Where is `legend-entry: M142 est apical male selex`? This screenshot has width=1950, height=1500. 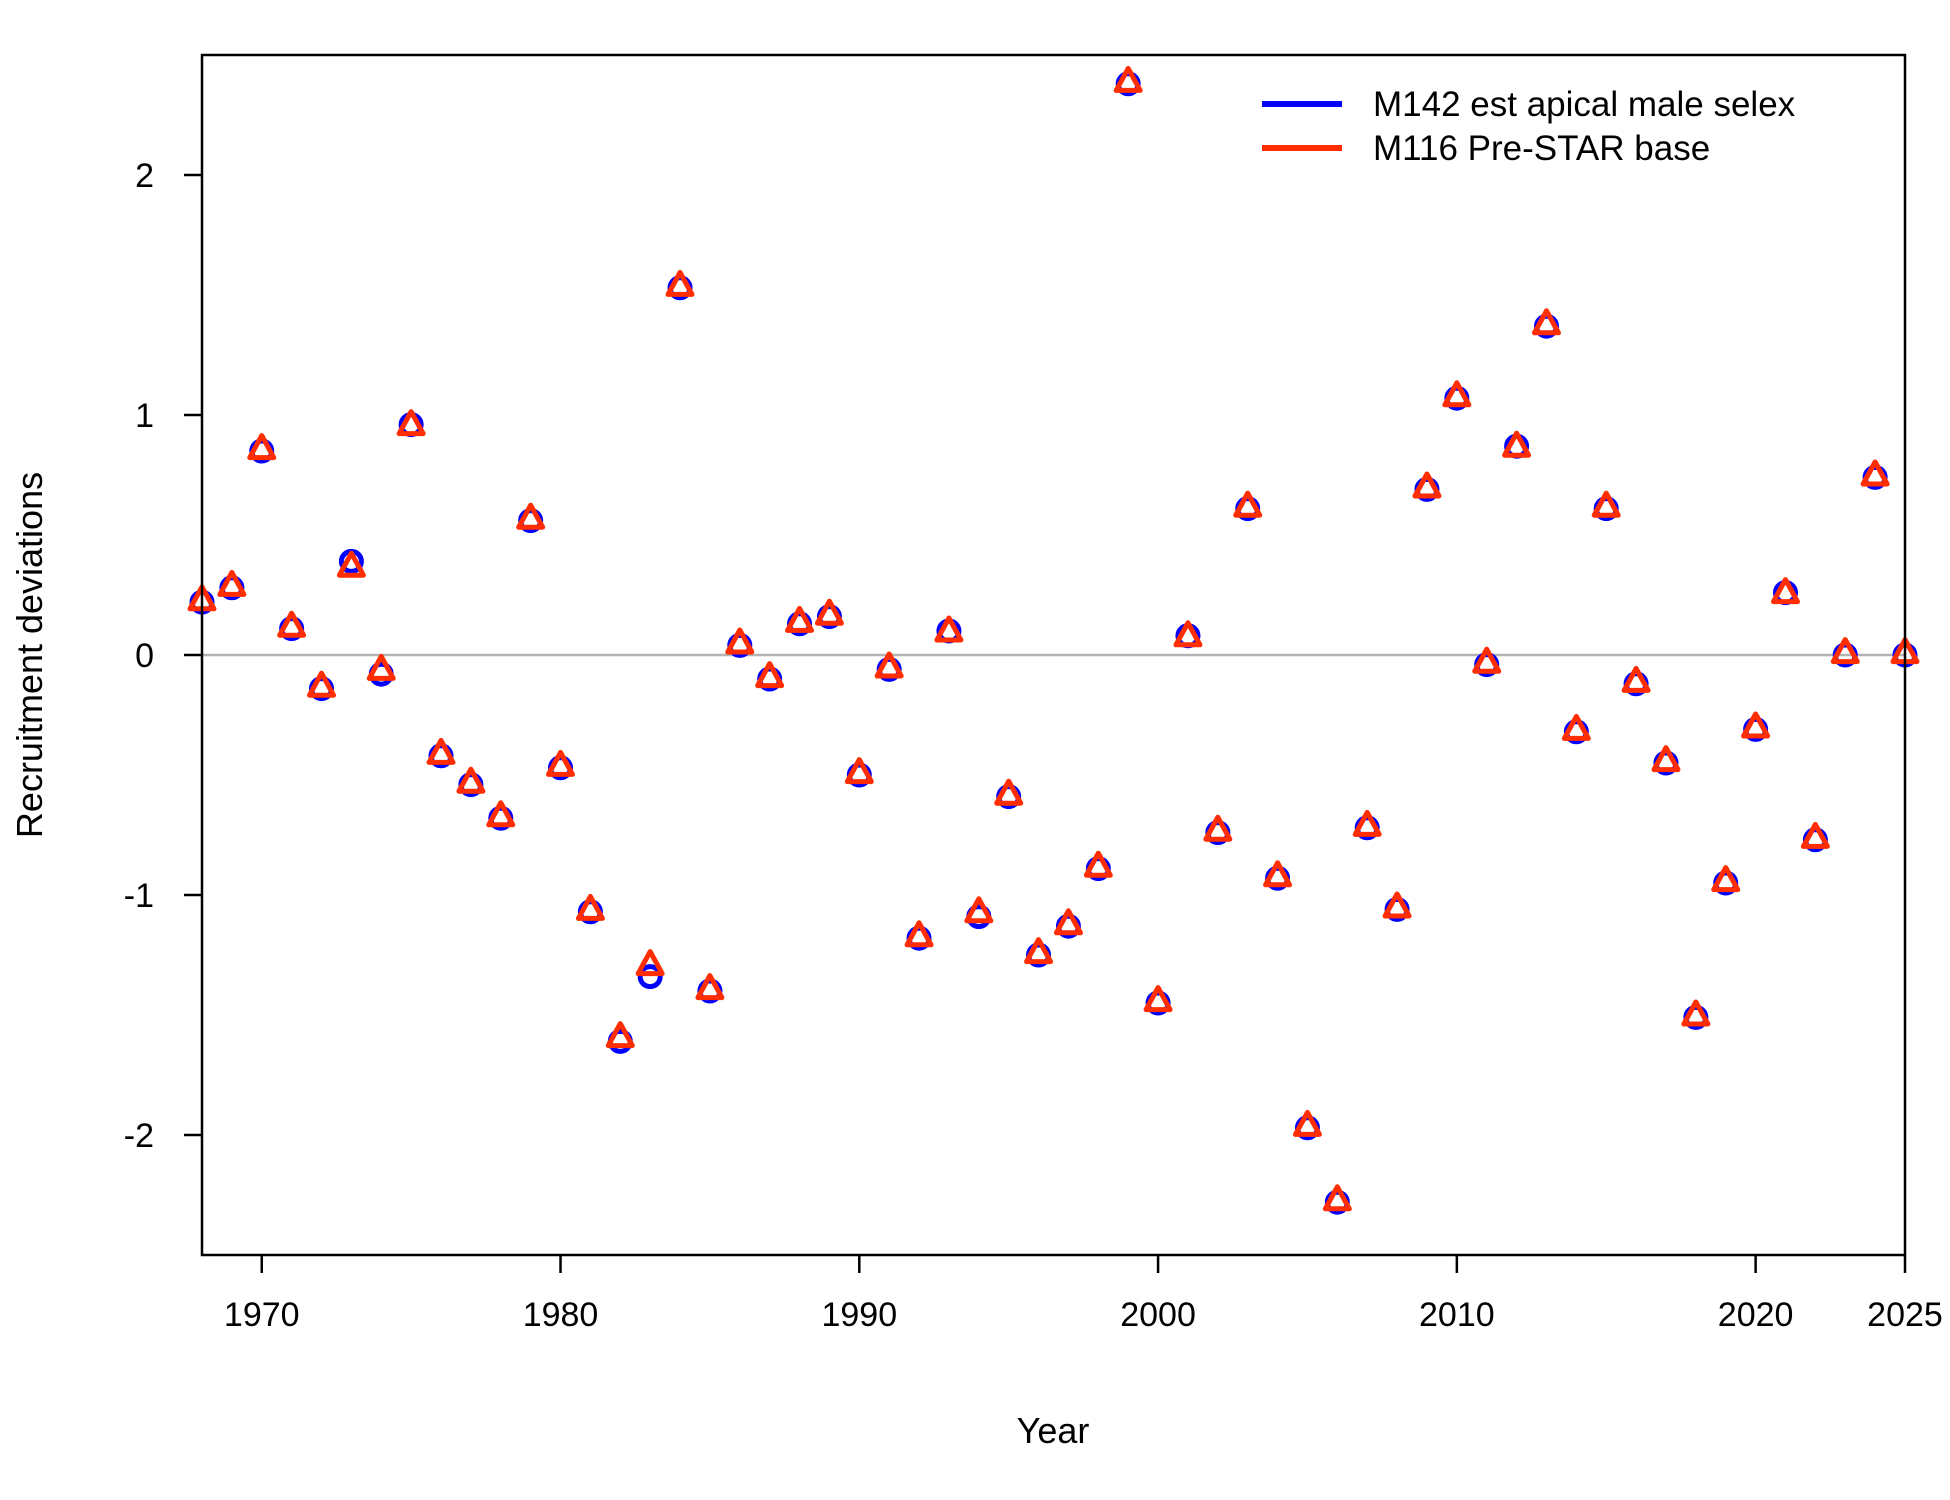
legend-entry: M142 est apical male selex is located at coordinates (1584, 104).